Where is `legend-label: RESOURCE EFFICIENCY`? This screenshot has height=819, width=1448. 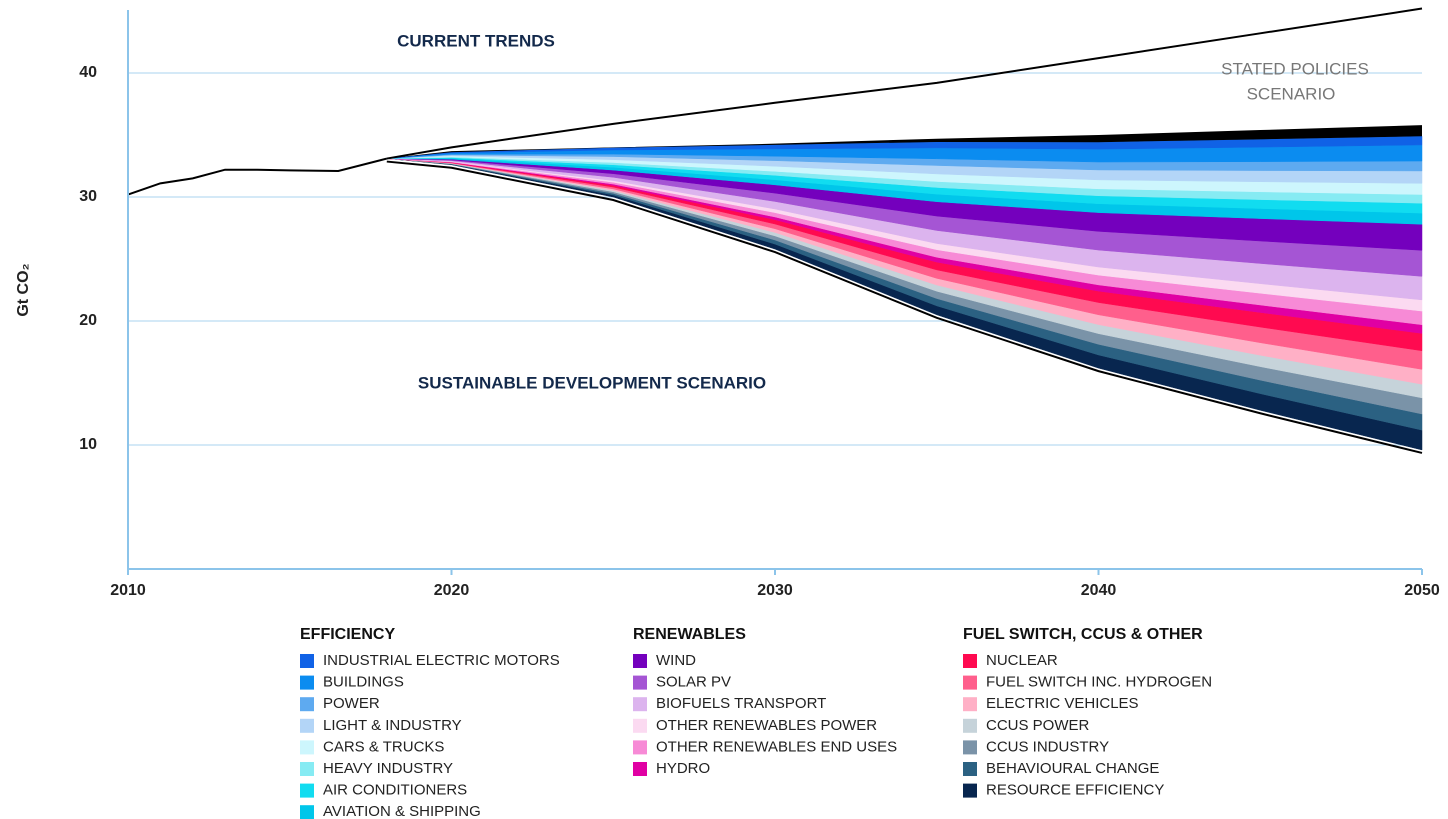
legend-label: RESOURCE EFFICIENCY is located at coordinates (1075, 790).